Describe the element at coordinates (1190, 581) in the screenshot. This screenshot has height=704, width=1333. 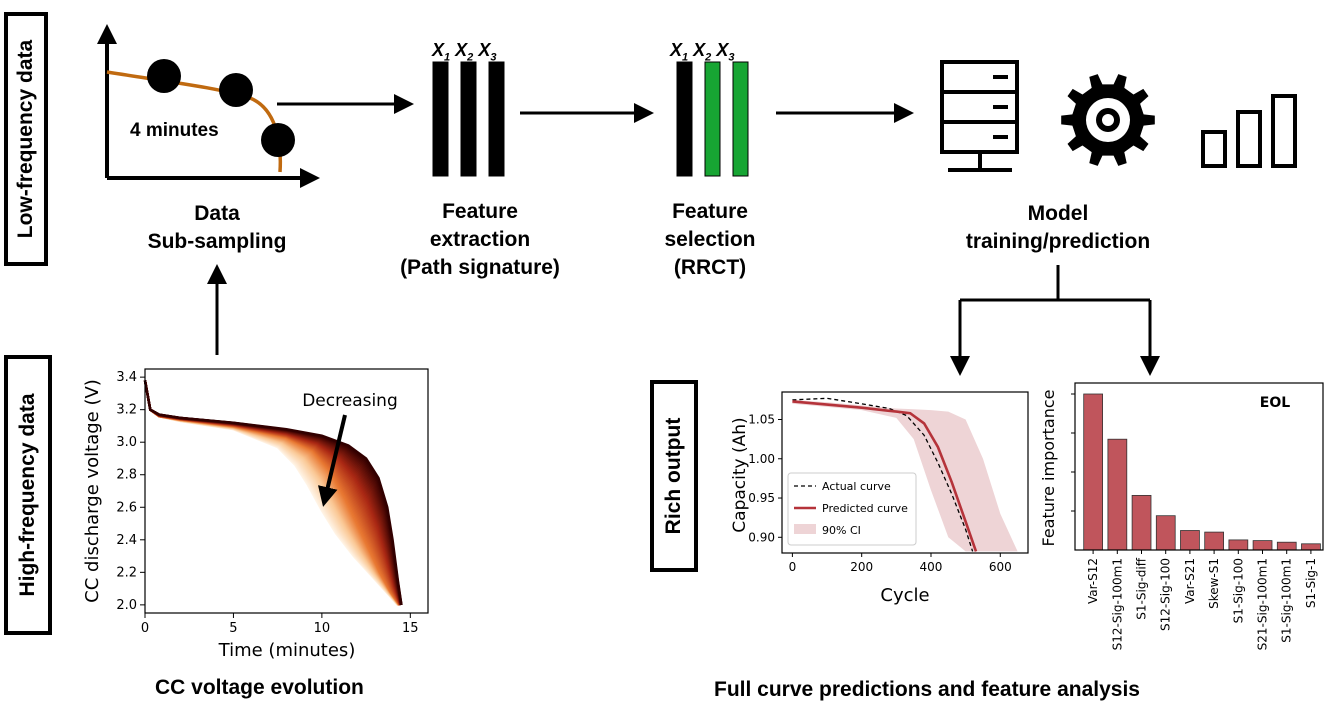
I see `category-label: Var-S21` at that location.